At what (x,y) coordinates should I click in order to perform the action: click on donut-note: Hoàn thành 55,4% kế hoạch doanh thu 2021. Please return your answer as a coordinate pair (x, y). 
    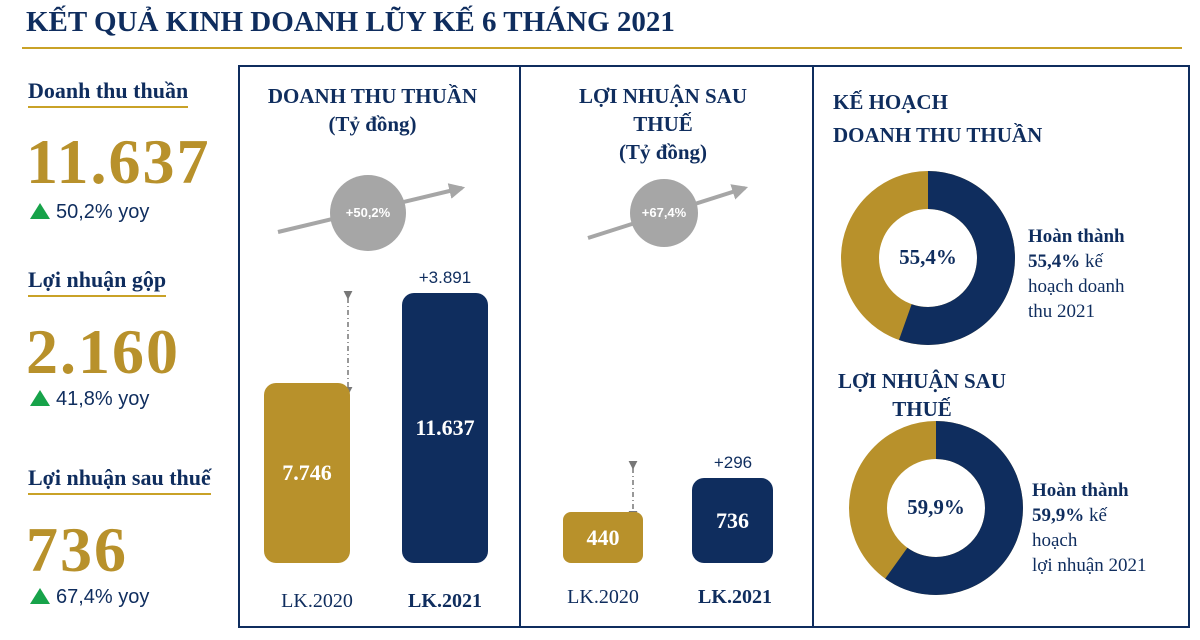
    Looking at the image, I should click on (1108, 274).